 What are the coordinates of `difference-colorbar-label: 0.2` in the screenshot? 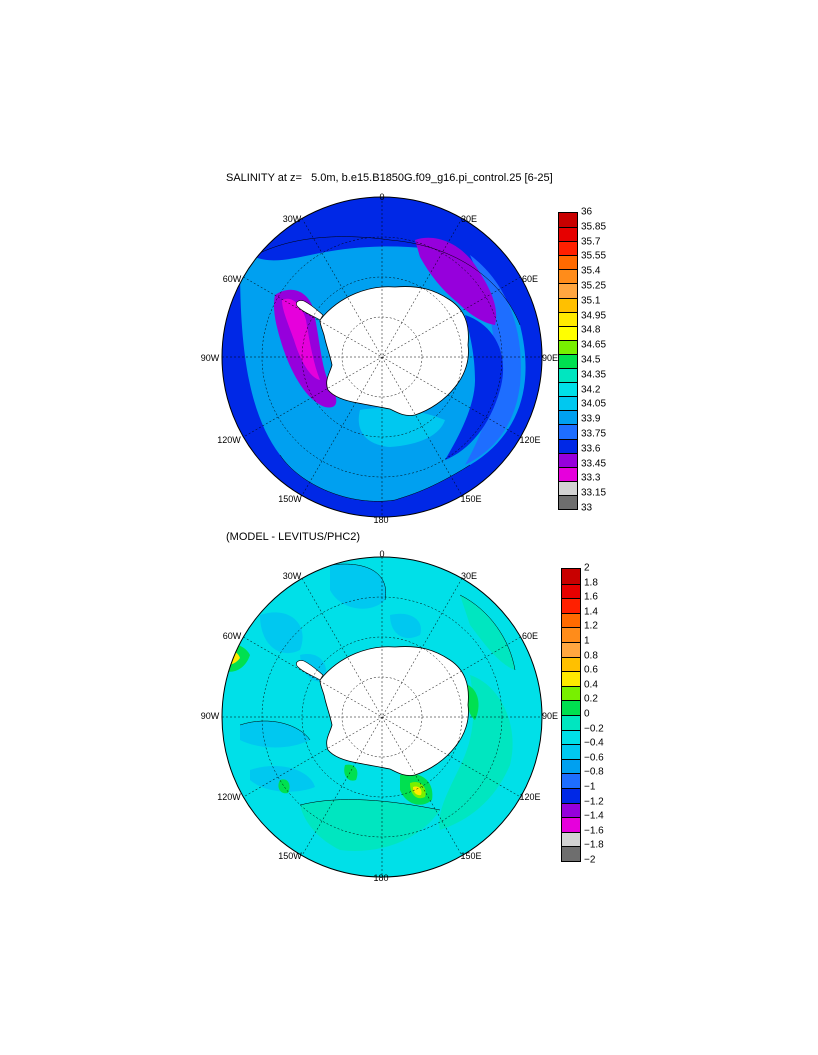 It's located at (591, 699).